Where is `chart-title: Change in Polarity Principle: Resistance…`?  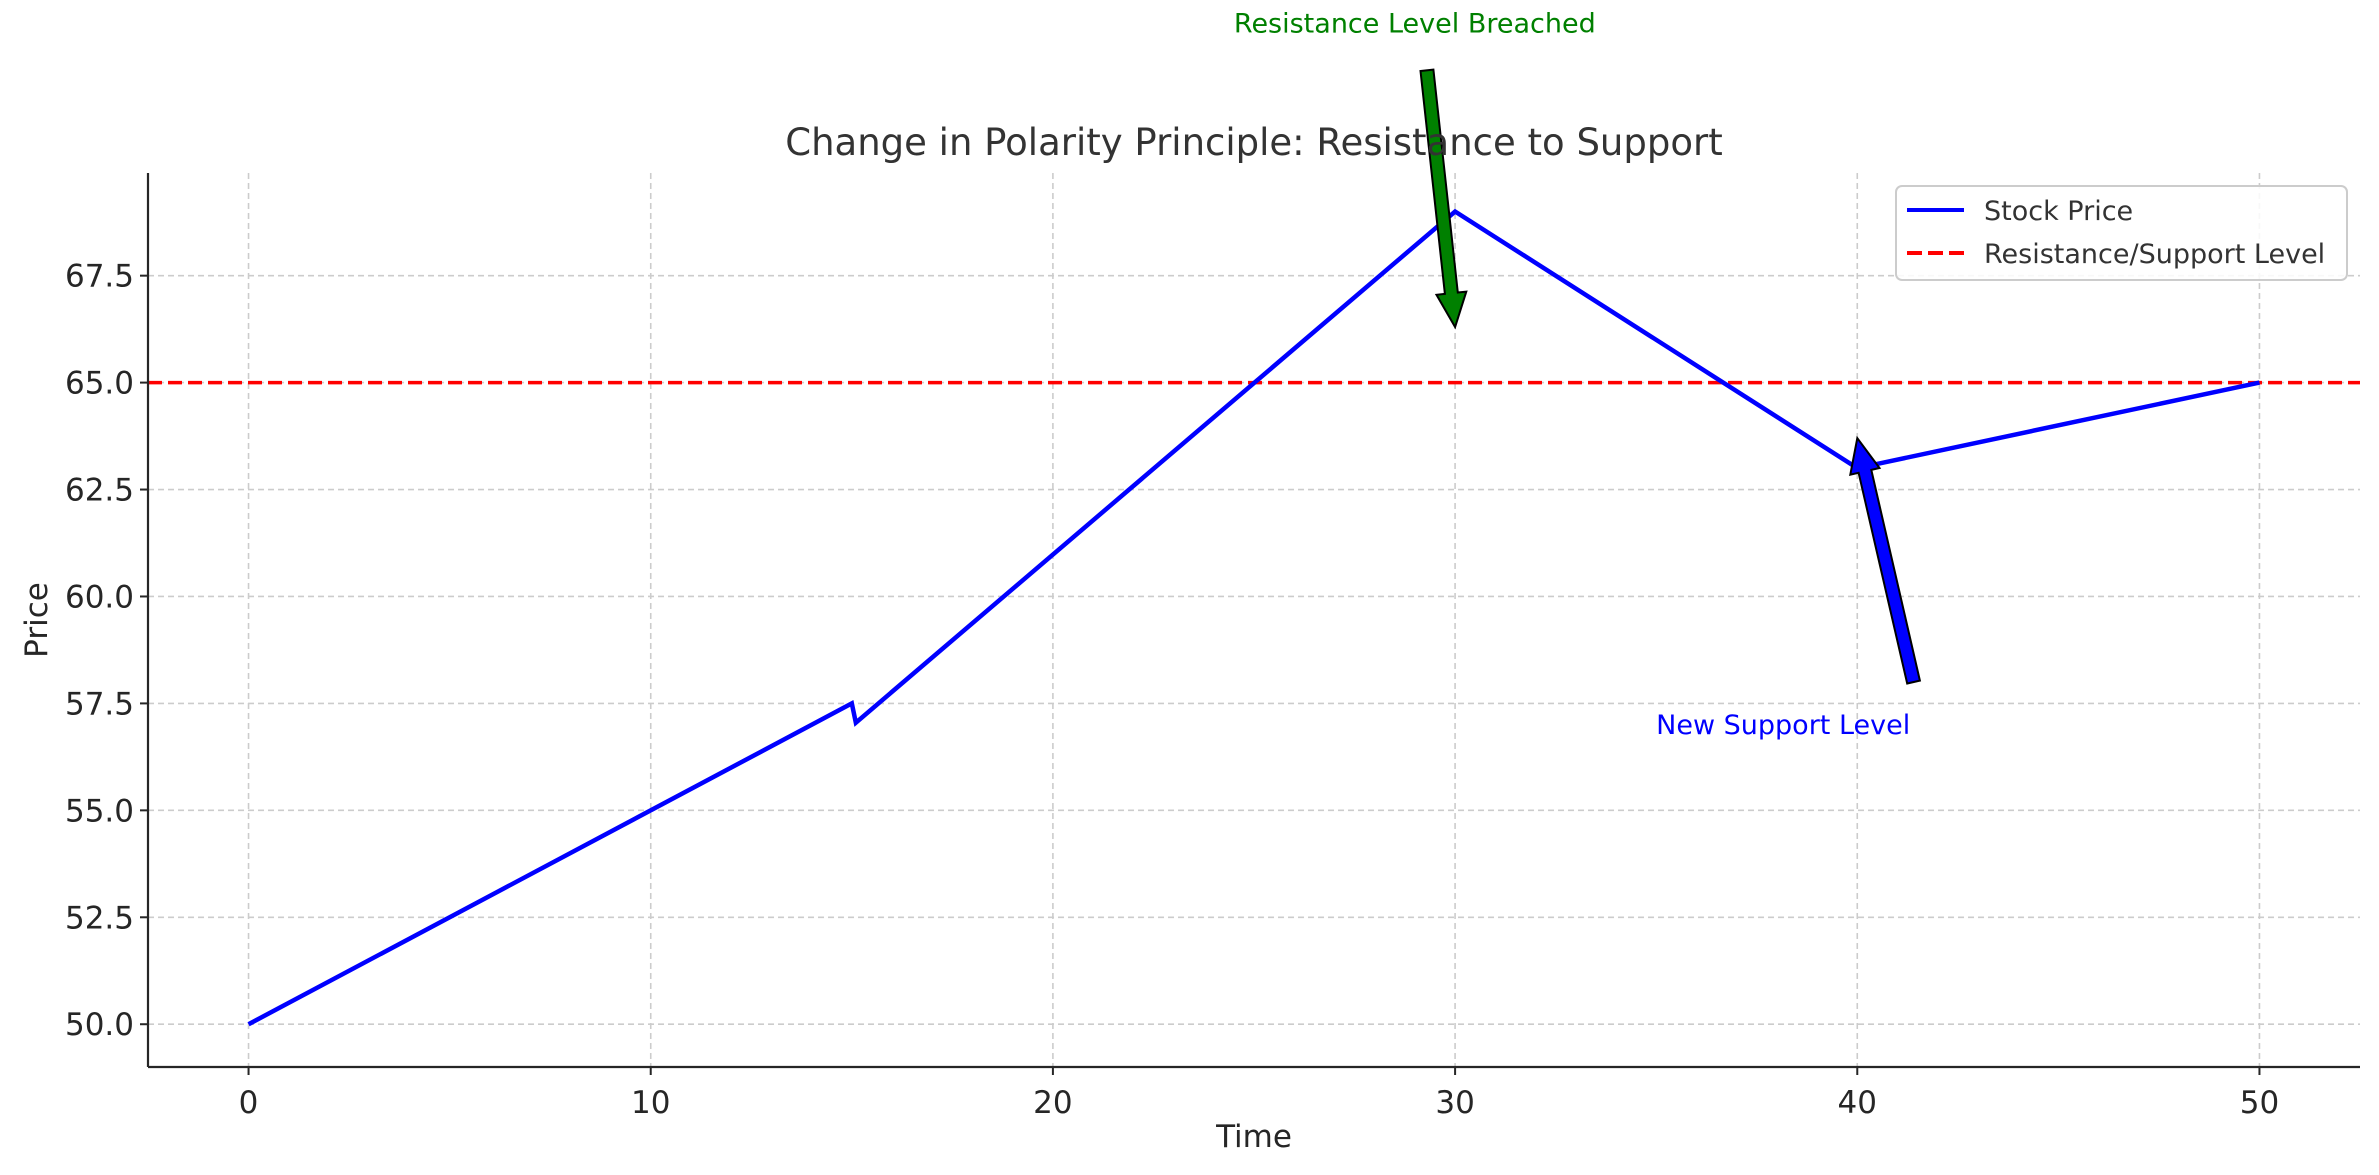 chart-title: Change in Polarity Principle: Resistance… is located at coordinates (1253, 142).